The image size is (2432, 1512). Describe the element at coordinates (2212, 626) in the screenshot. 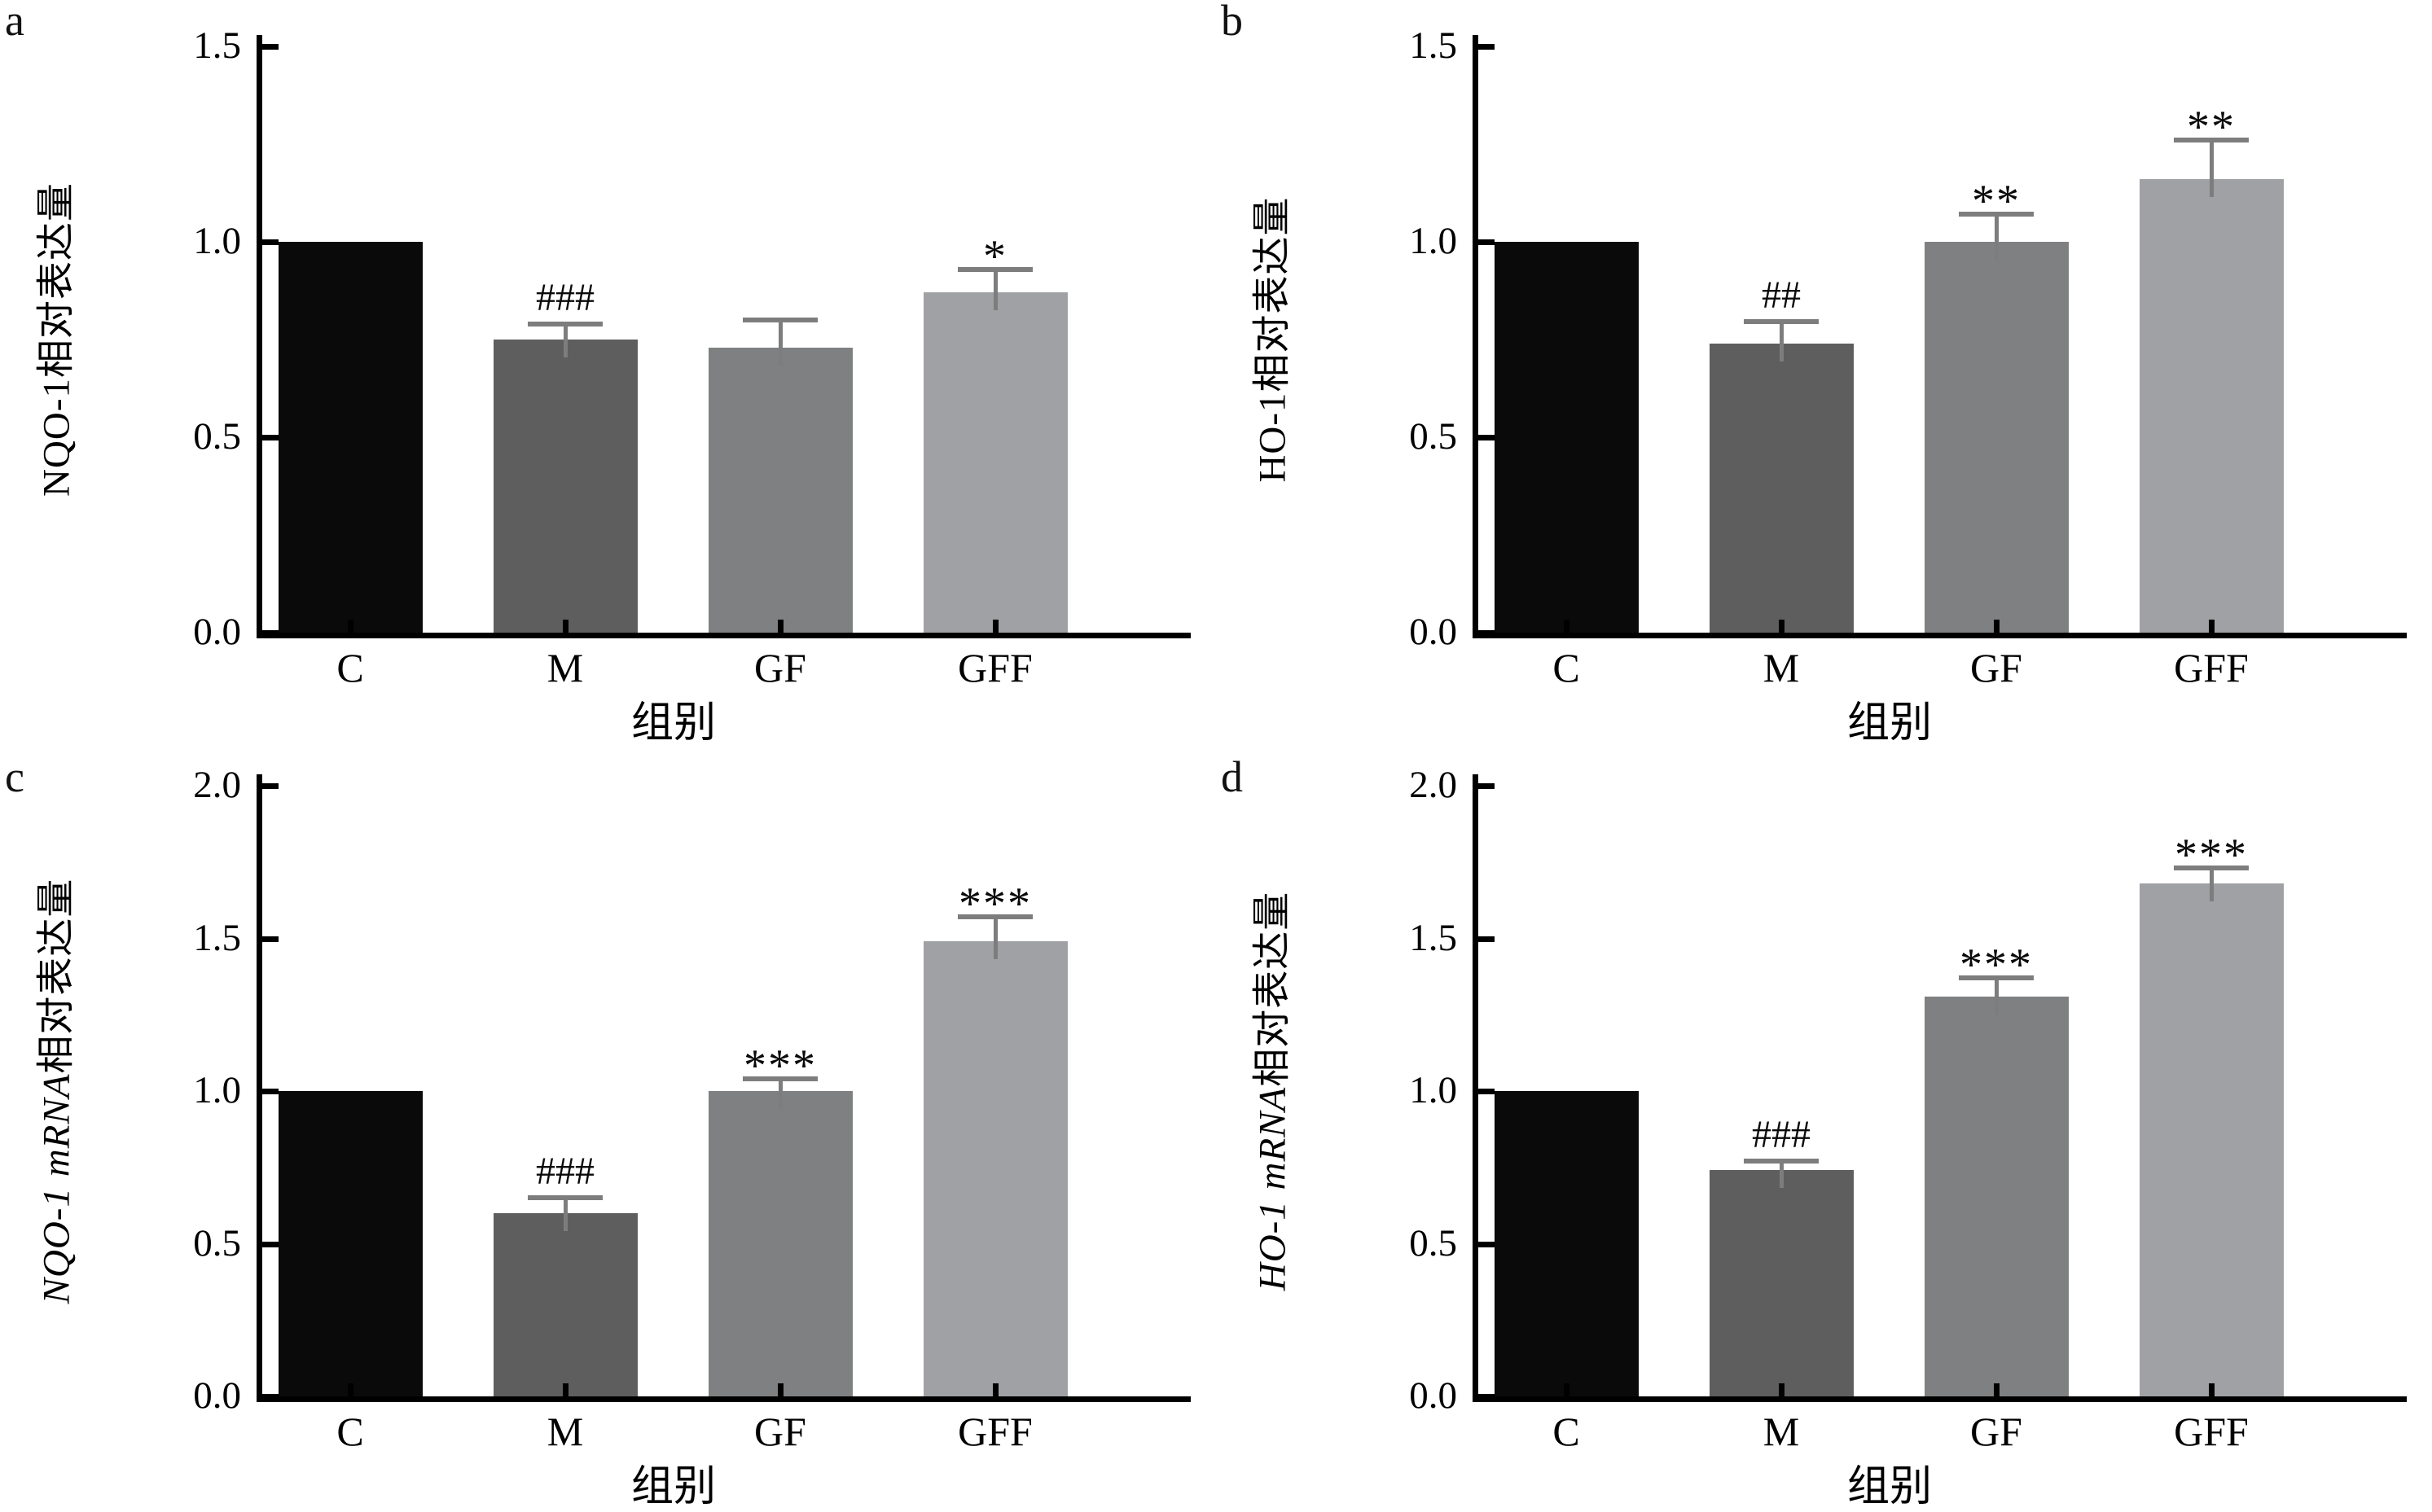

I see `x-tick-GFF` at that location.